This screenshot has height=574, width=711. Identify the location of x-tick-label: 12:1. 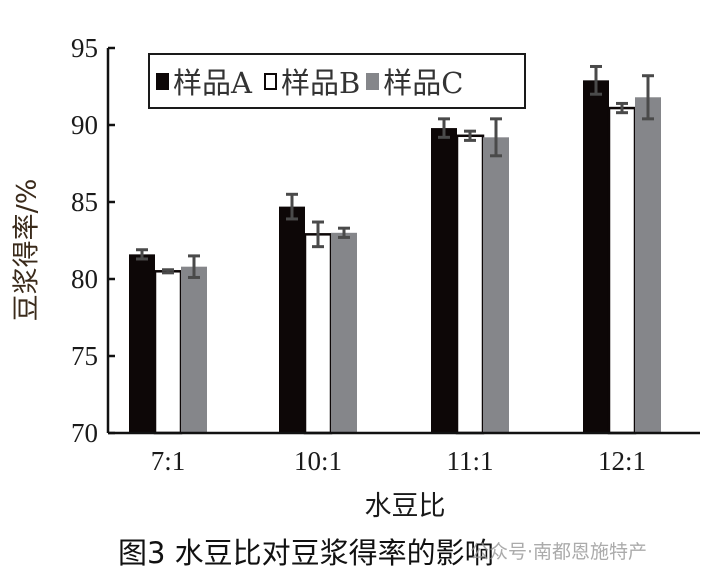
(622, 461).